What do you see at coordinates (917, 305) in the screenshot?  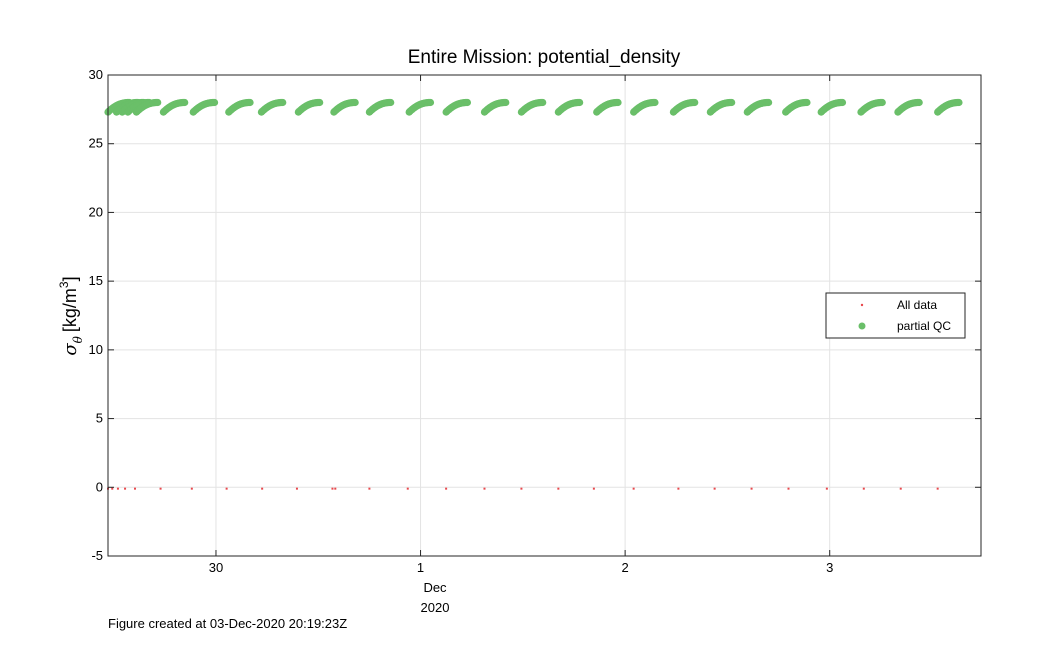 I see `legend-label-all-data: All data` at bounding box center [917, 305].